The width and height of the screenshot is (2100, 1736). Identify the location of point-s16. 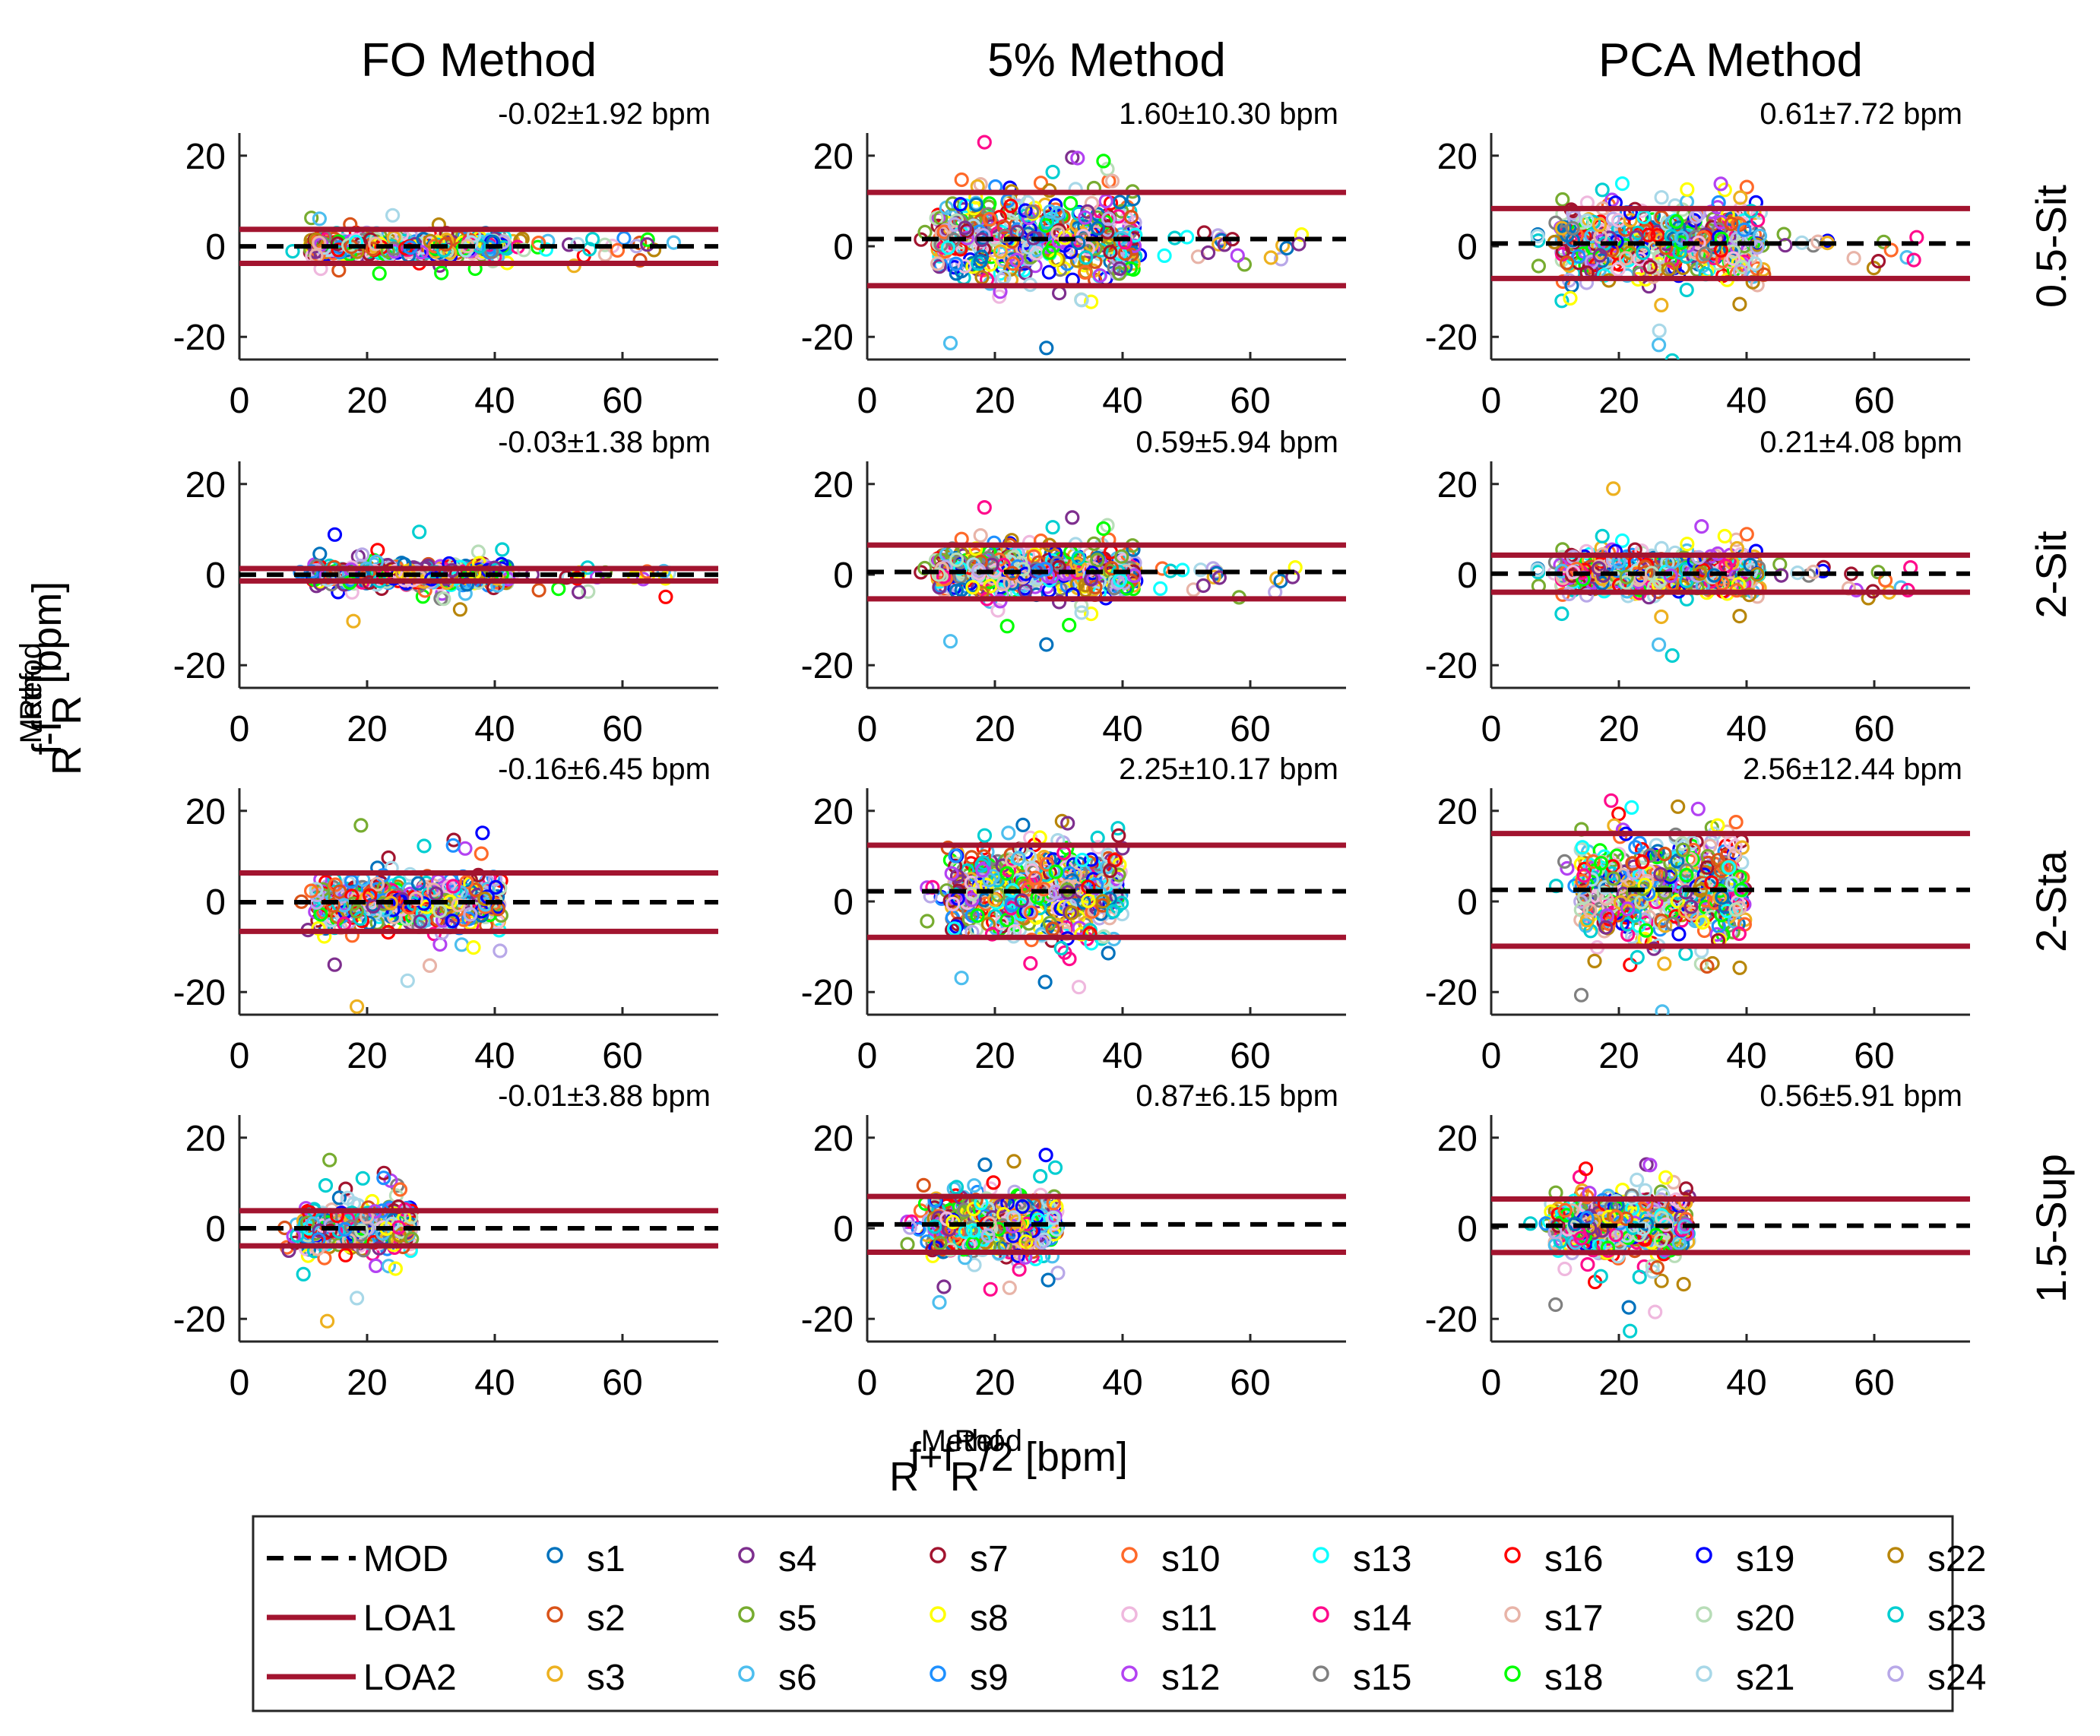
(1642, 862).